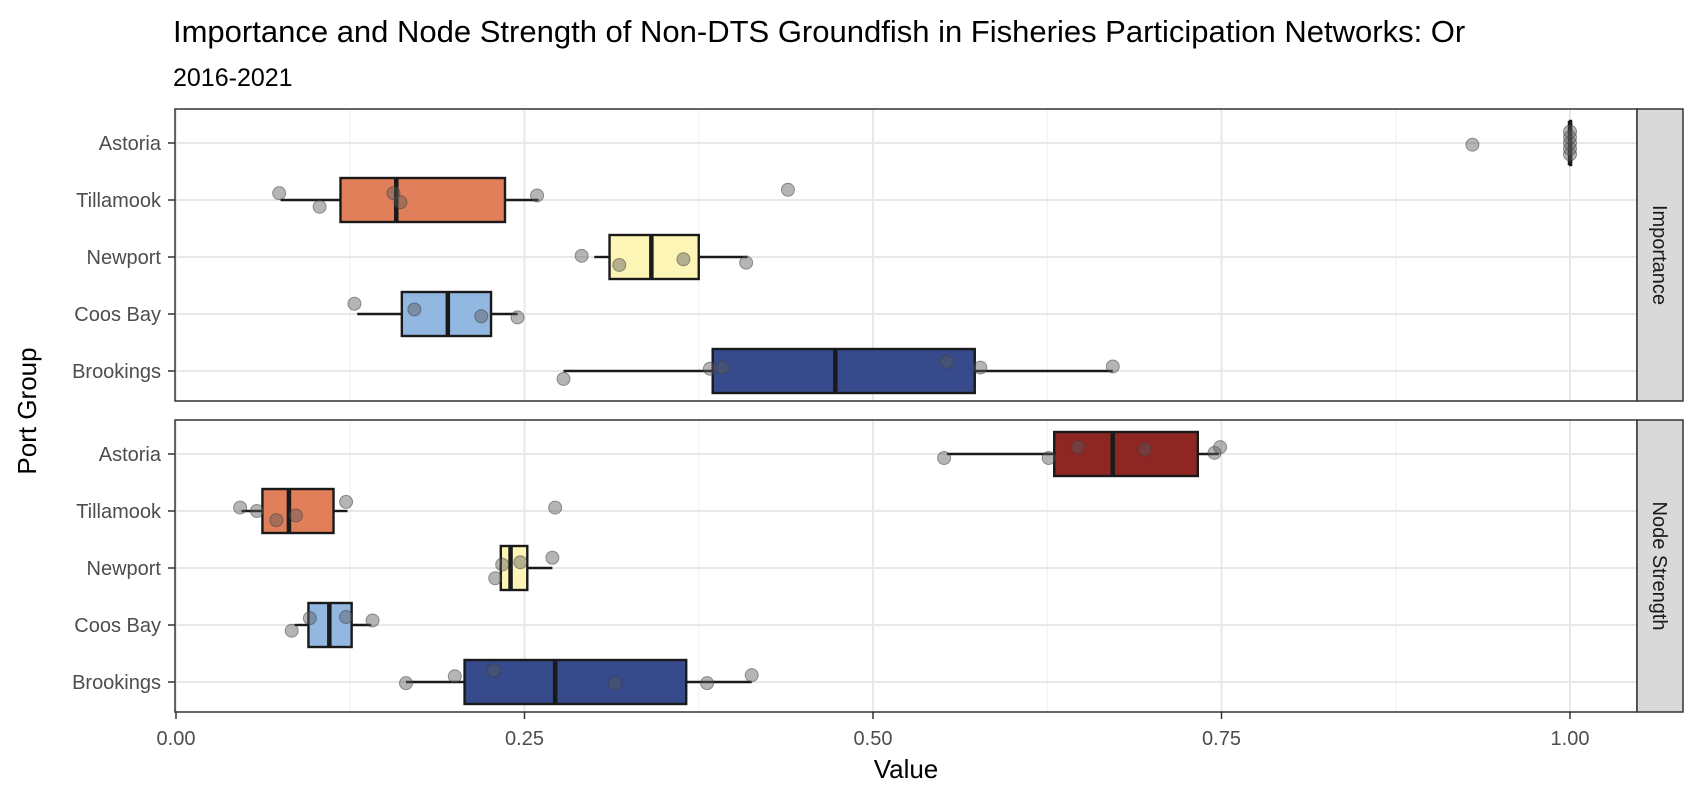  I want to click on facet-strip-label: Importance, so click(1659, 255).